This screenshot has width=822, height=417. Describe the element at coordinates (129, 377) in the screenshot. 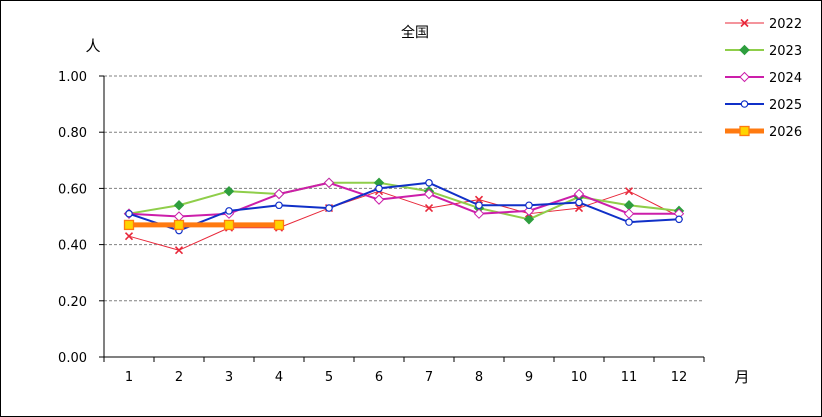

I see `x-tick-label: 1` at that location.